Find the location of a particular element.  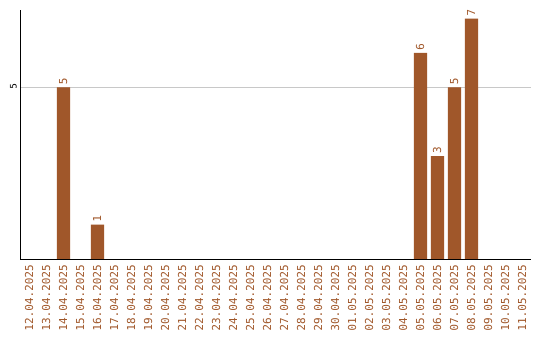

x-tick-label: 27.04.2025 is located at coordinates (285, 297).